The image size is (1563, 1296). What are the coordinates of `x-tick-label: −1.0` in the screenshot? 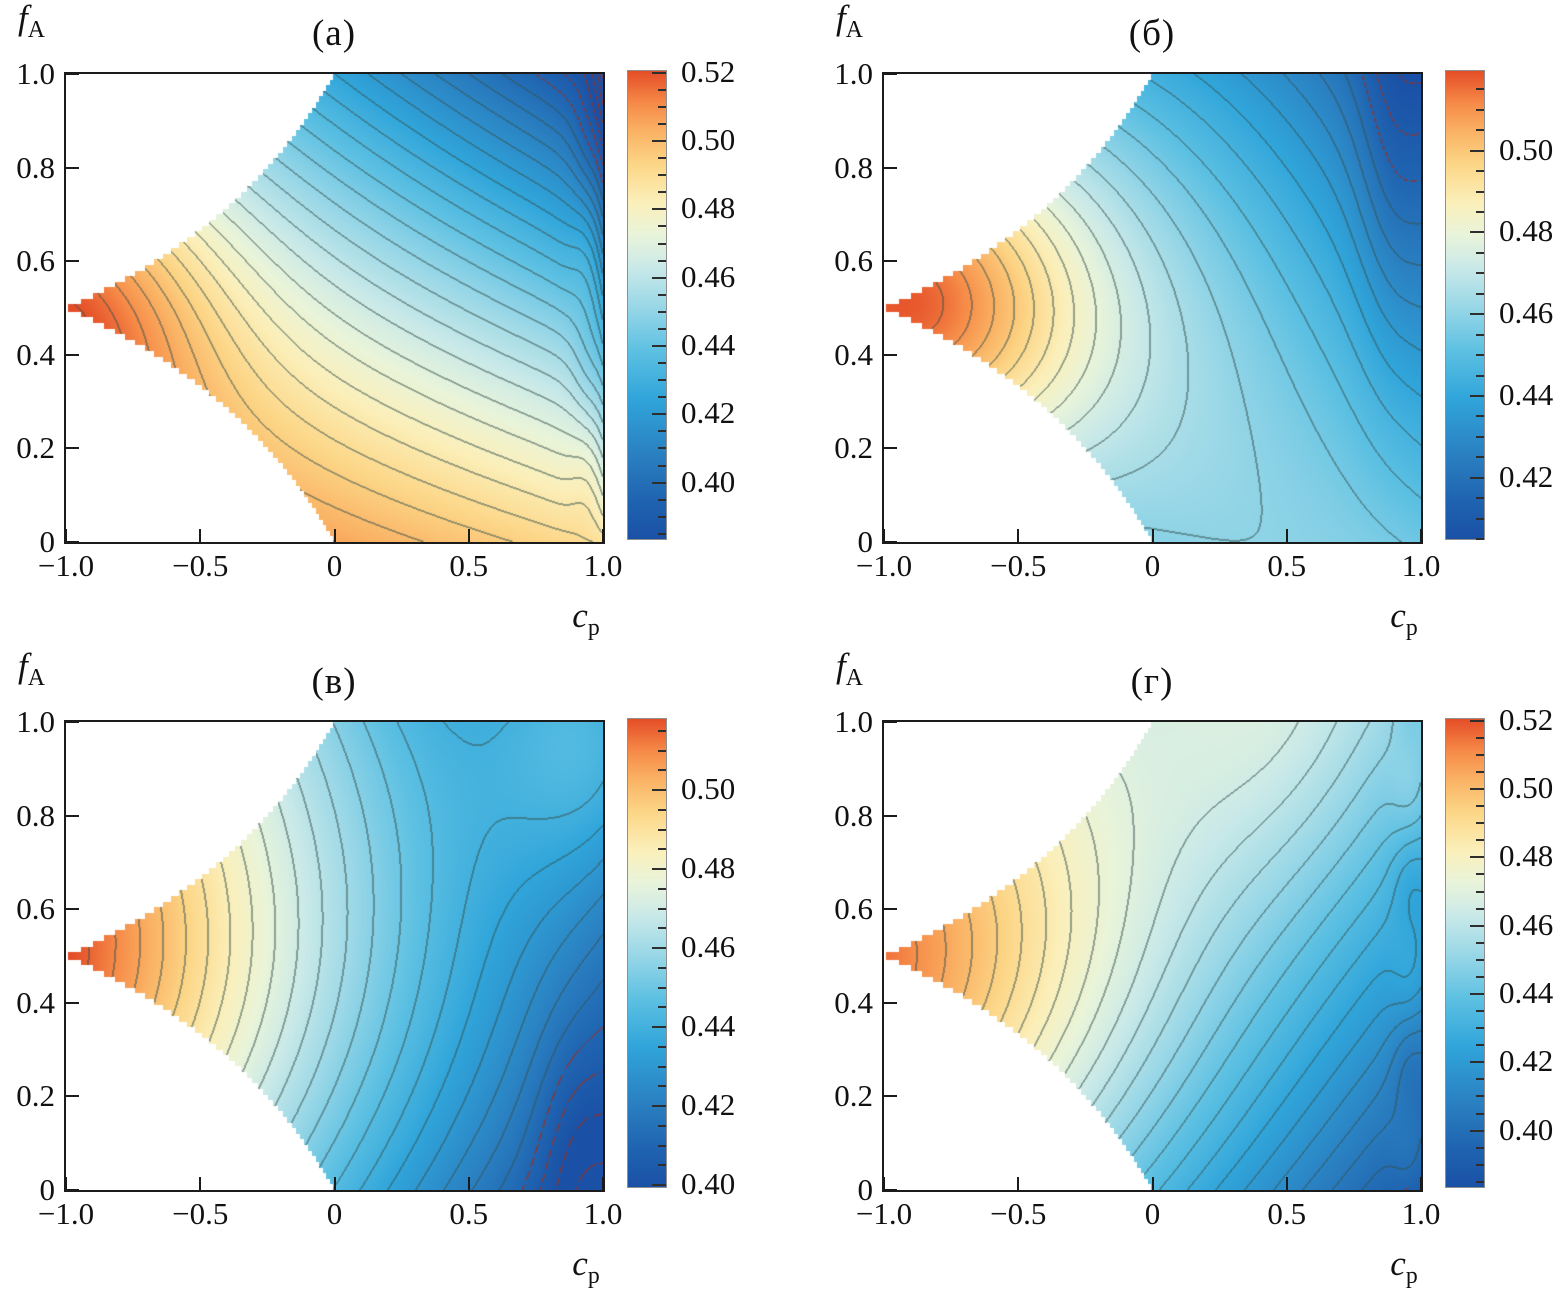 It's located at (884, 1213).